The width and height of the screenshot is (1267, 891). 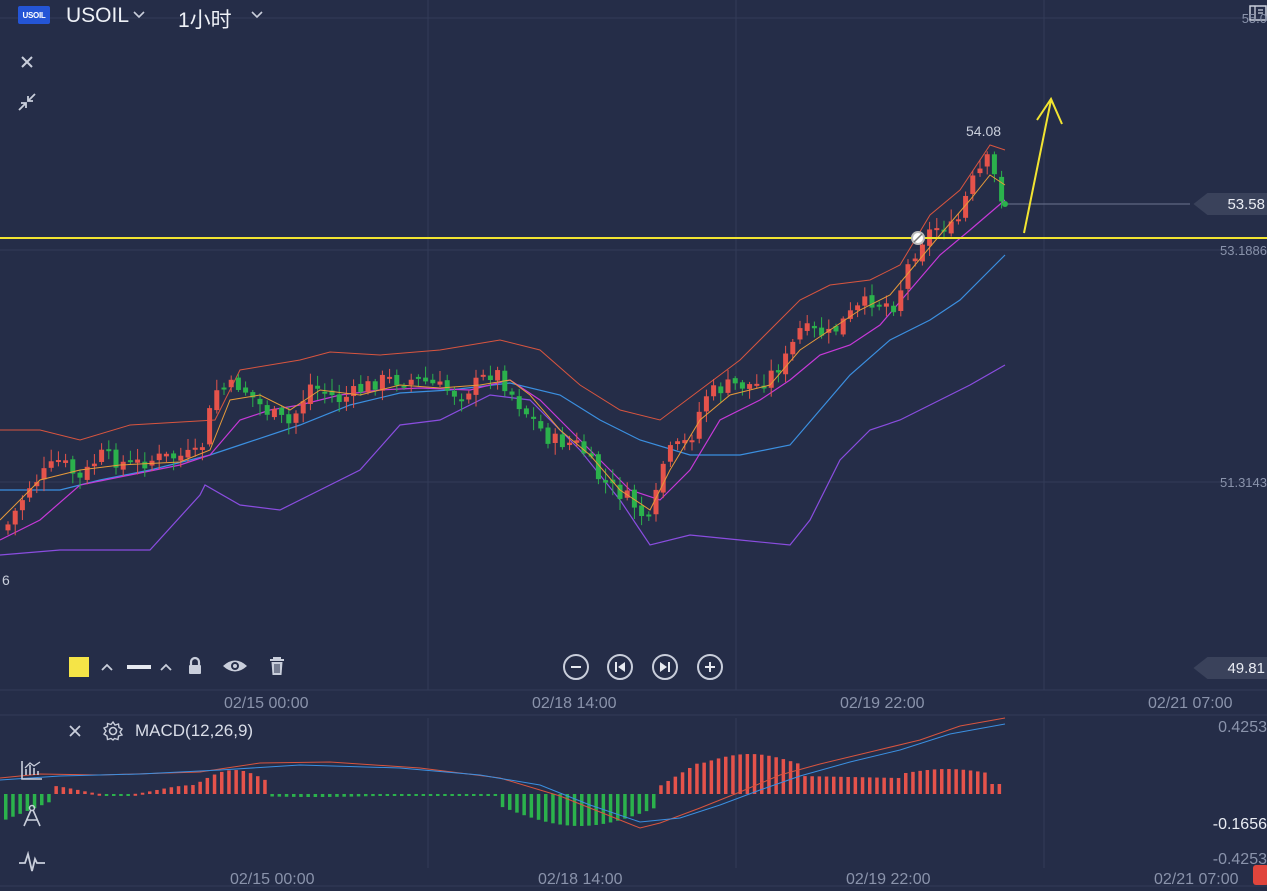 I want to click on macd-time-axis-label: 02/18 14:00, so click(x=580, y=879).